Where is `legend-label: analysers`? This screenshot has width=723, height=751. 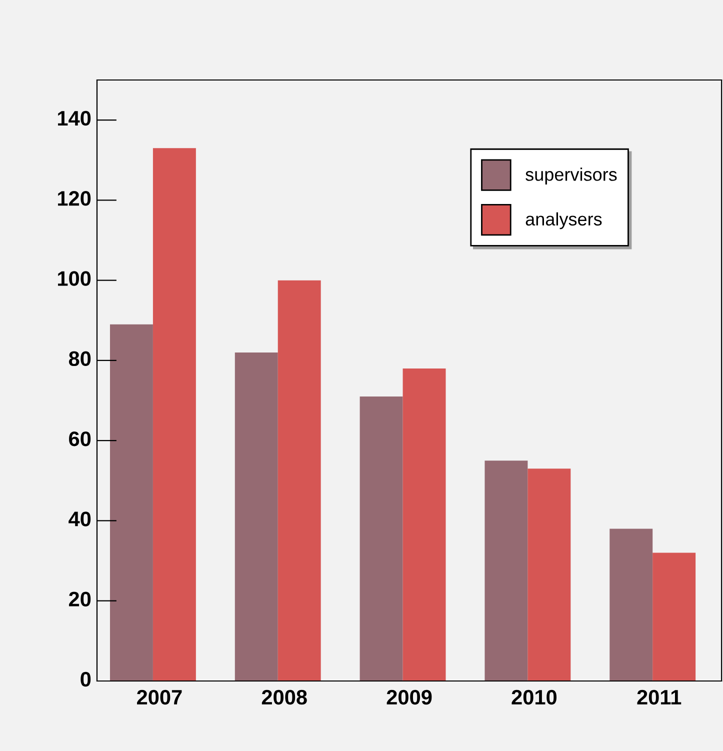 legend-label: analysers is located at coordinates (564, 221).